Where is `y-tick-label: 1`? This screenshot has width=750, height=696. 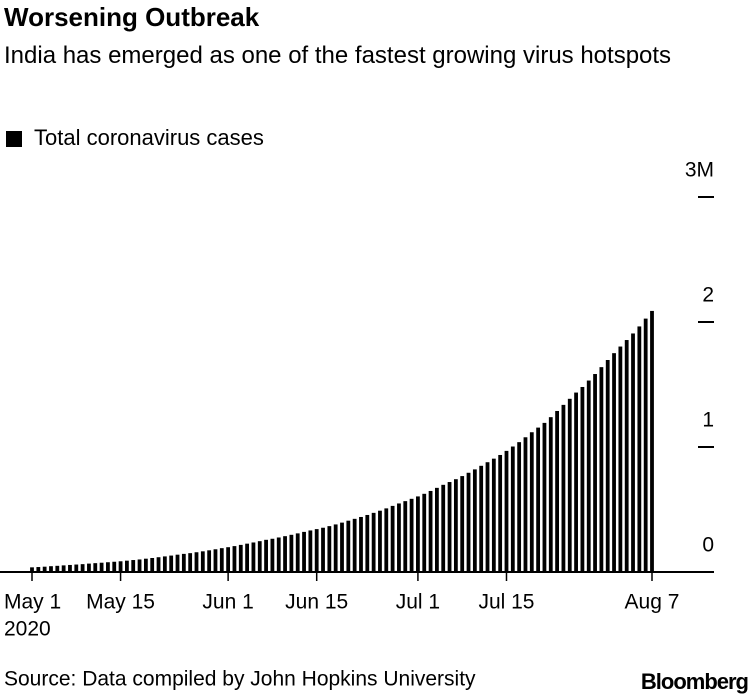 y-tick-label: 1 is located at coordinates (708, 420).